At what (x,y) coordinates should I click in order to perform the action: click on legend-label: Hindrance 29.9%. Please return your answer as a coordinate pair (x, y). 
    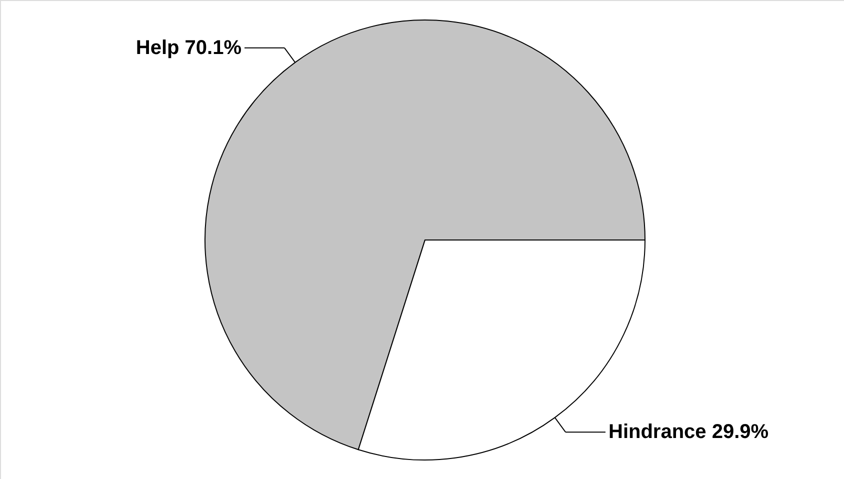
    Looking at the image, I should click on (688, 432).